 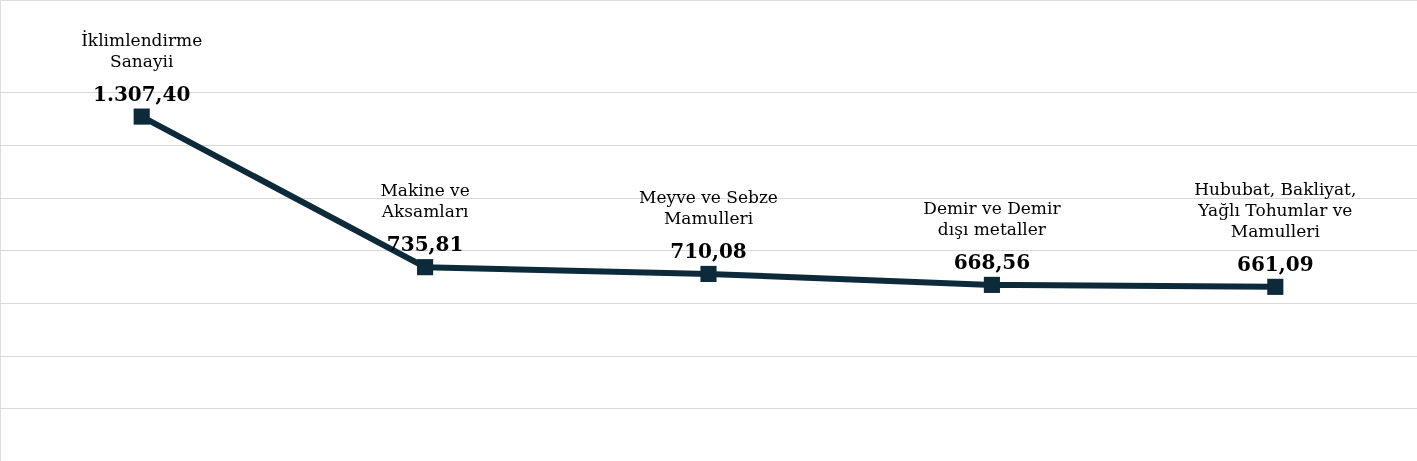 What do you see at coordinates (708, 250) in the screenshot?
I see `data-label: 710,08` at bounding box center [708, 250].